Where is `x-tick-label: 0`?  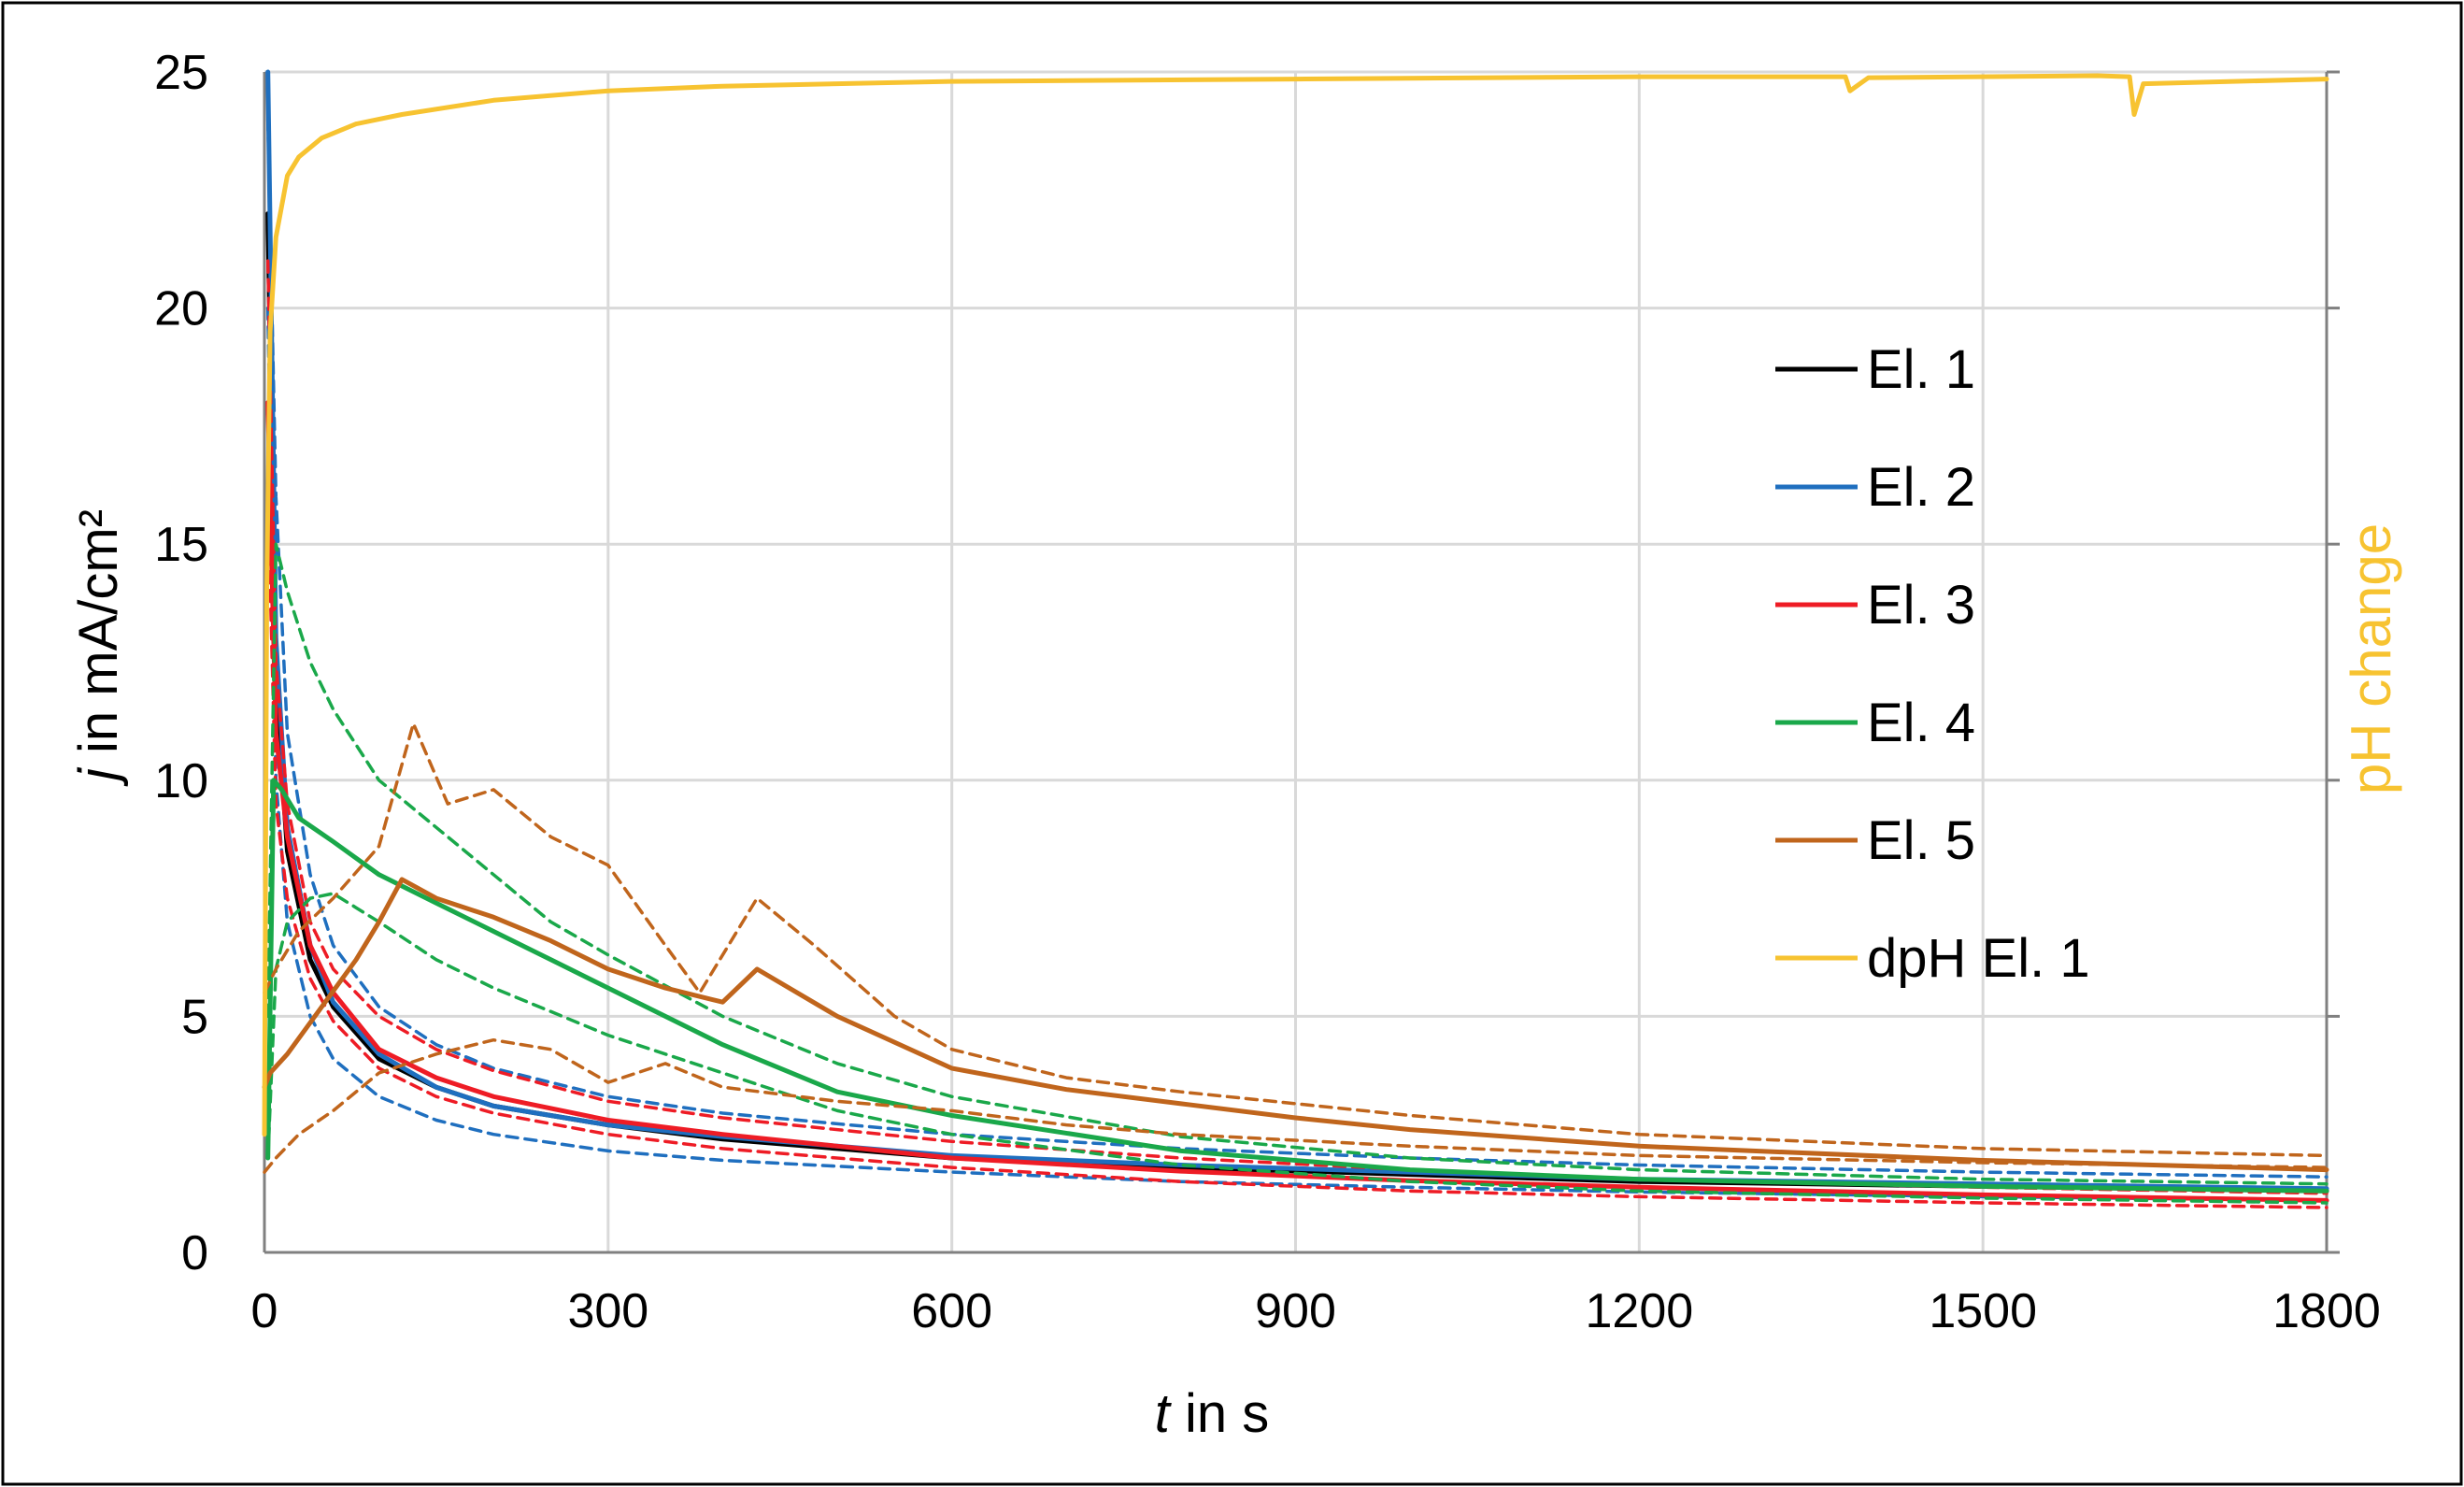
x-tick-label: 0 is located at coordinates (264, 1311).